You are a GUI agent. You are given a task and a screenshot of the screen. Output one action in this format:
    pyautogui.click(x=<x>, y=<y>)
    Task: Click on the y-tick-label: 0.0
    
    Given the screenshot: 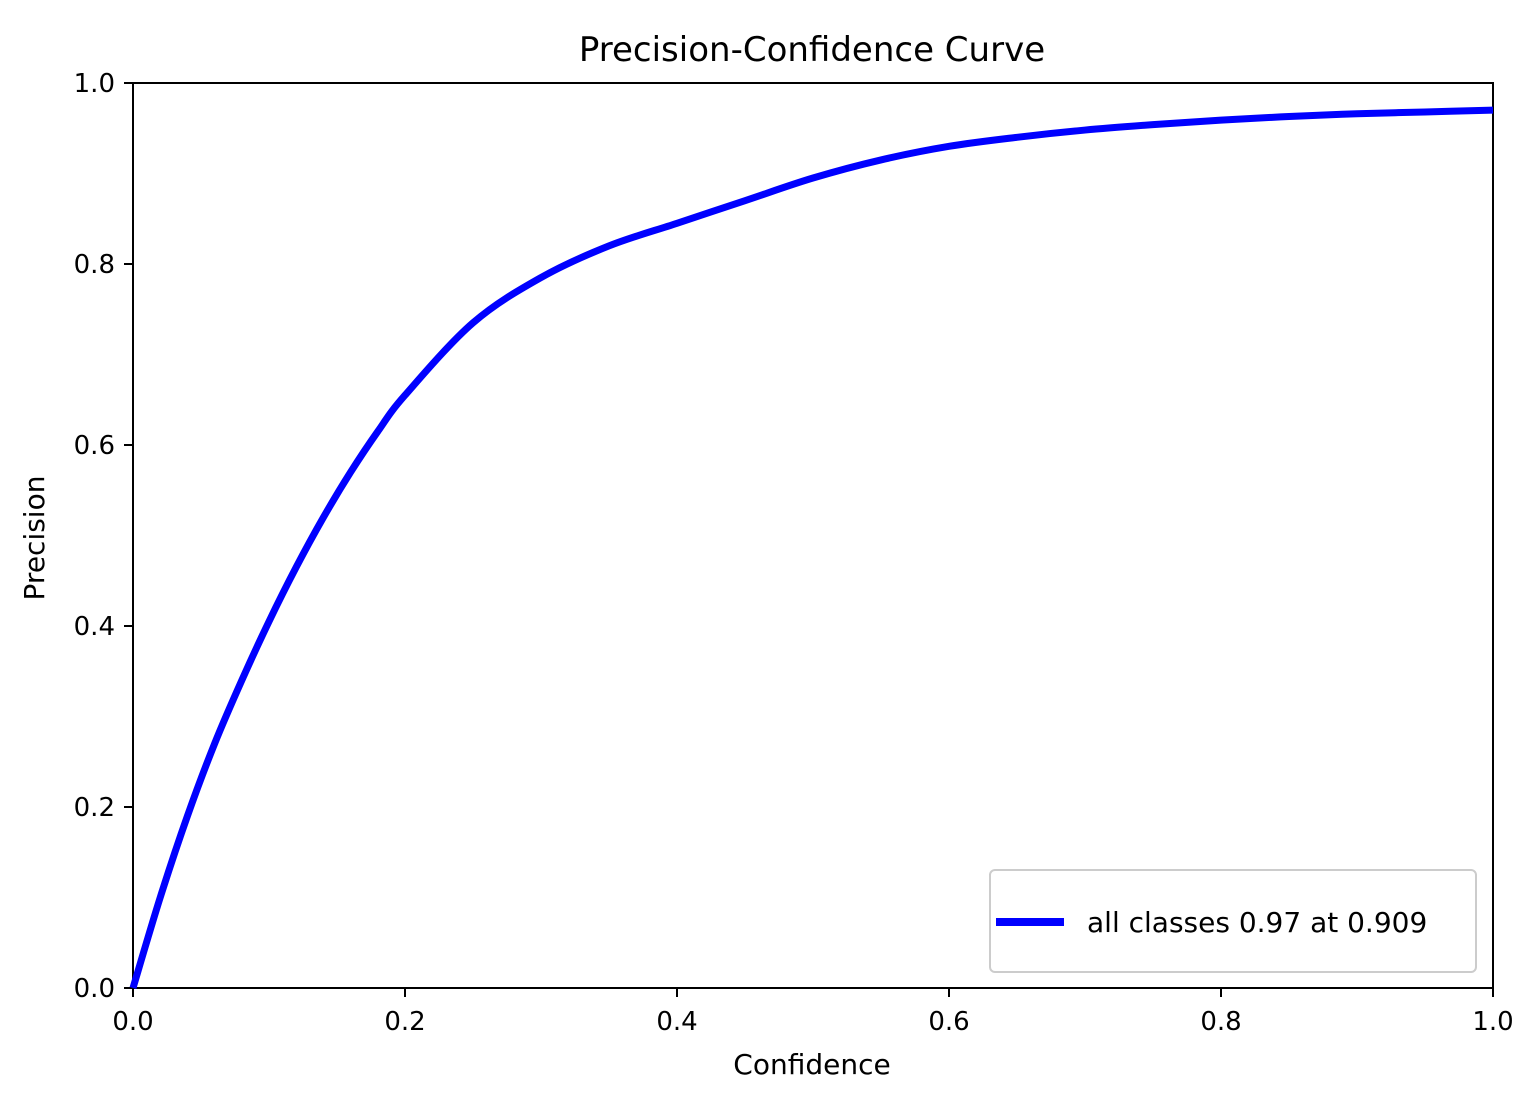 What is the action you would take?
    pyautogui.click(x=94, y=989)
    